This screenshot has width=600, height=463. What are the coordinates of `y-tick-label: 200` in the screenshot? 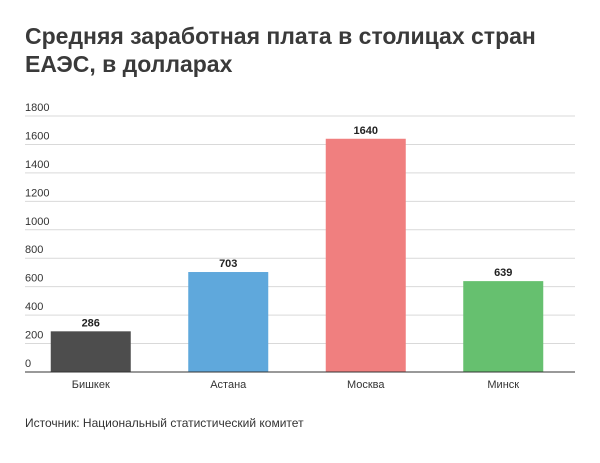 It's located at (34, 336).